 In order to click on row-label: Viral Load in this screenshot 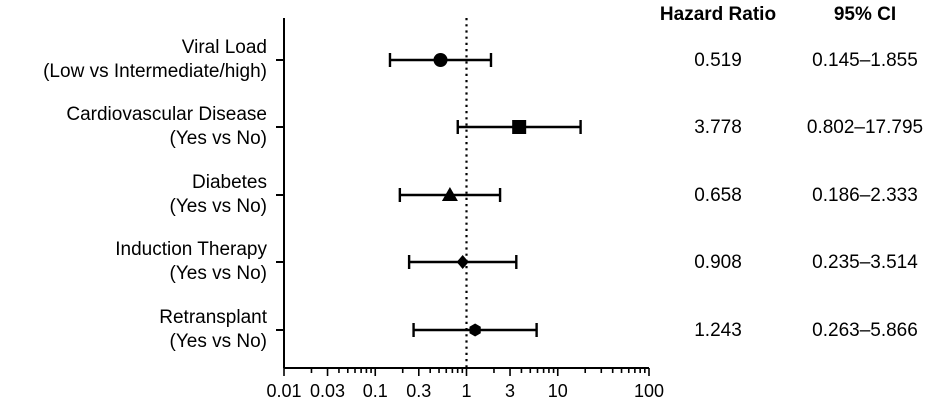, I will do `click(224, 47)`.